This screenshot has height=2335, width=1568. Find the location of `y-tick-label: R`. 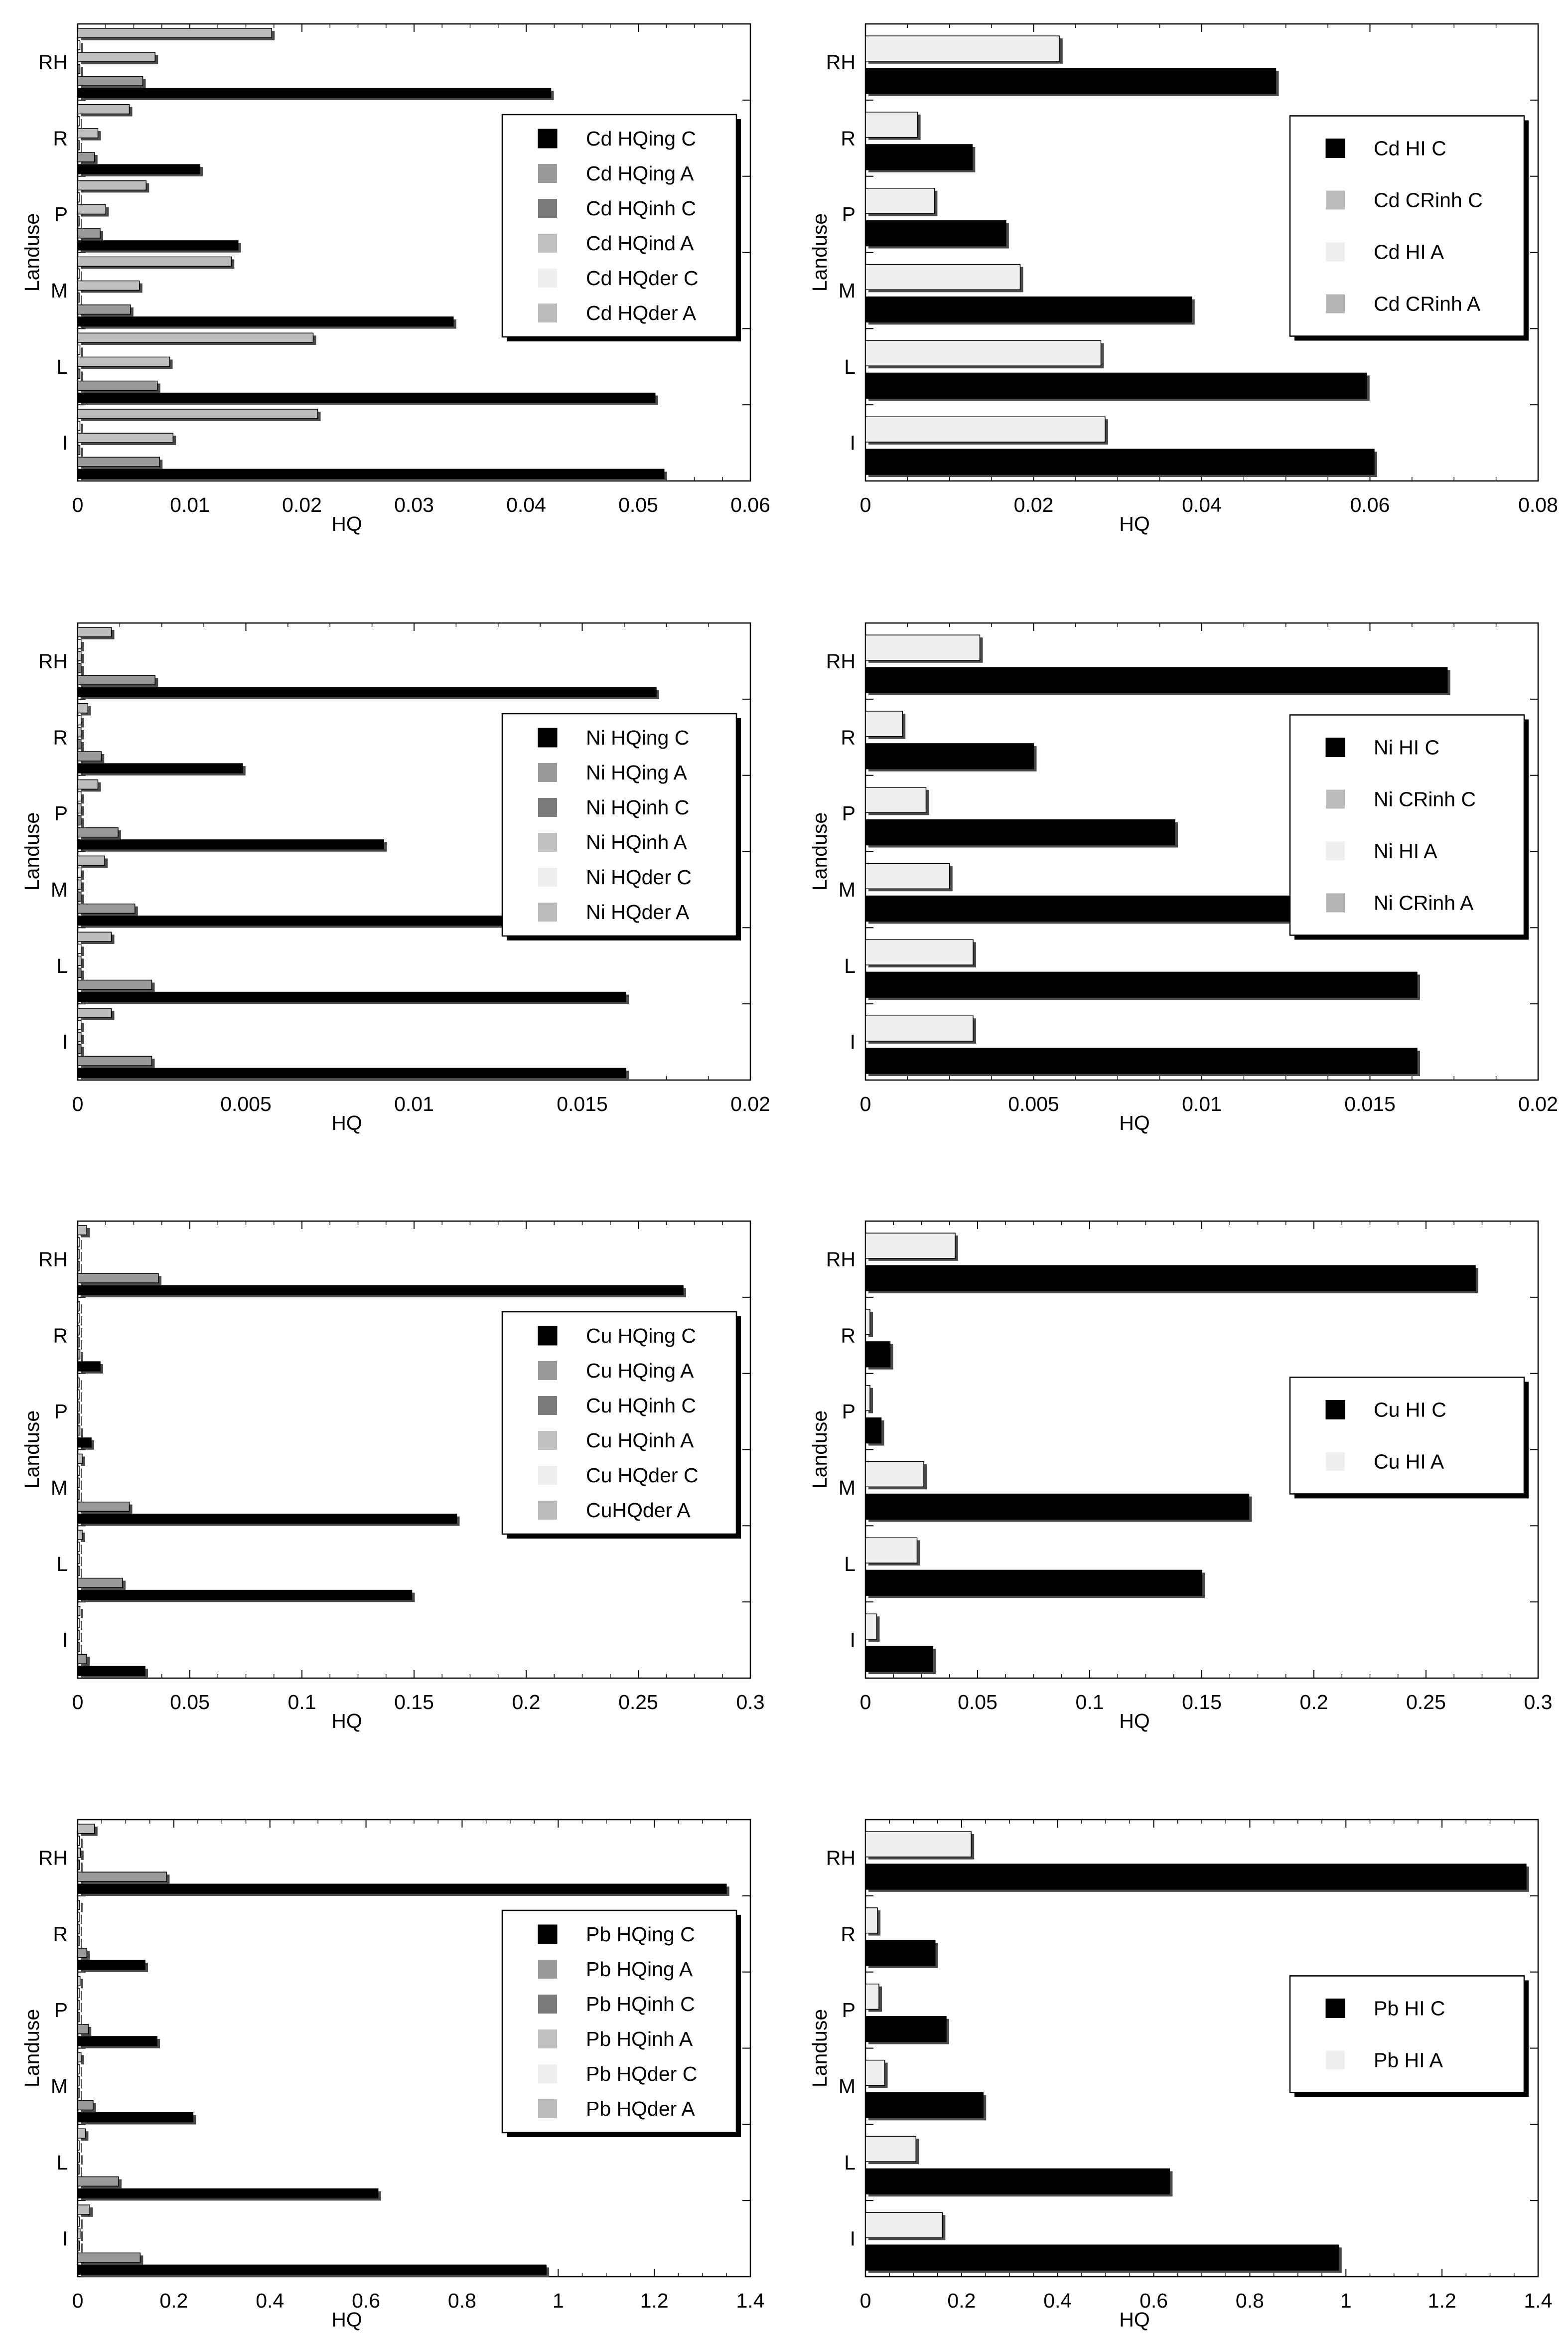

y-tick-label: R is located at coordinates (848, 138).